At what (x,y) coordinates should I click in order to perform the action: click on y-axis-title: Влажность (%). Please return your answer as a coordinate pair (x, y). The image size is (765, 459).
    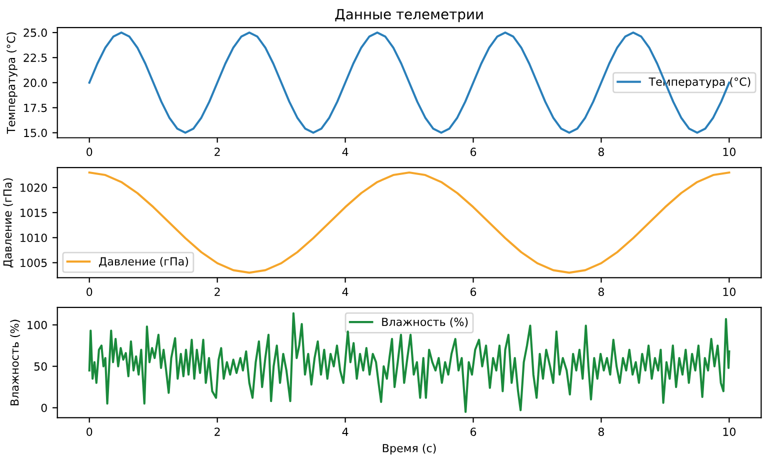
    Looking at the image, I should click on (15, 363).